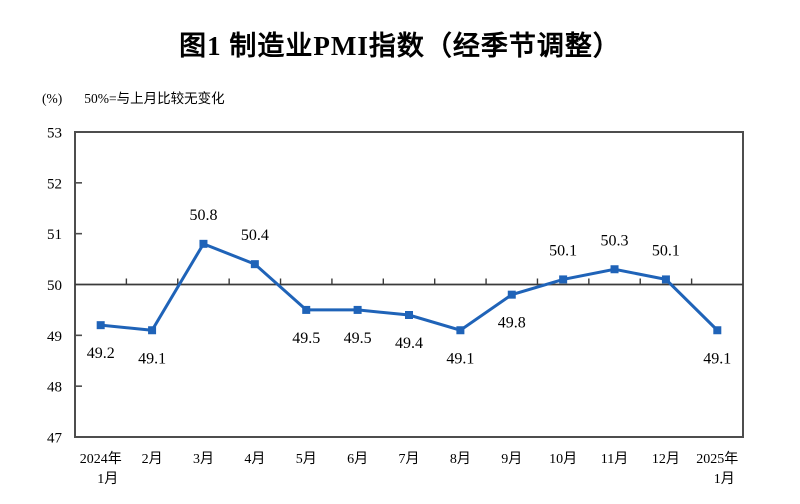  What do you see at coordinates (152, 459) in the screenshot?
I see `x-axis-label: 2月` at bounding box center [152, 459].